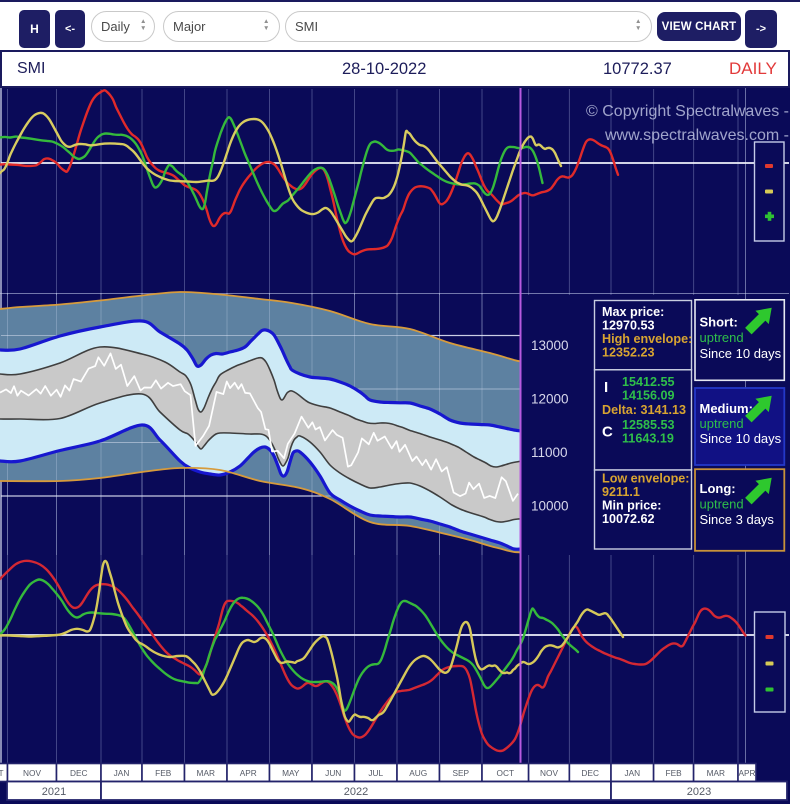 The width and height of the screenshot is (800, 804). I want to click on svg-text: 9211.1, so click(621, 492).